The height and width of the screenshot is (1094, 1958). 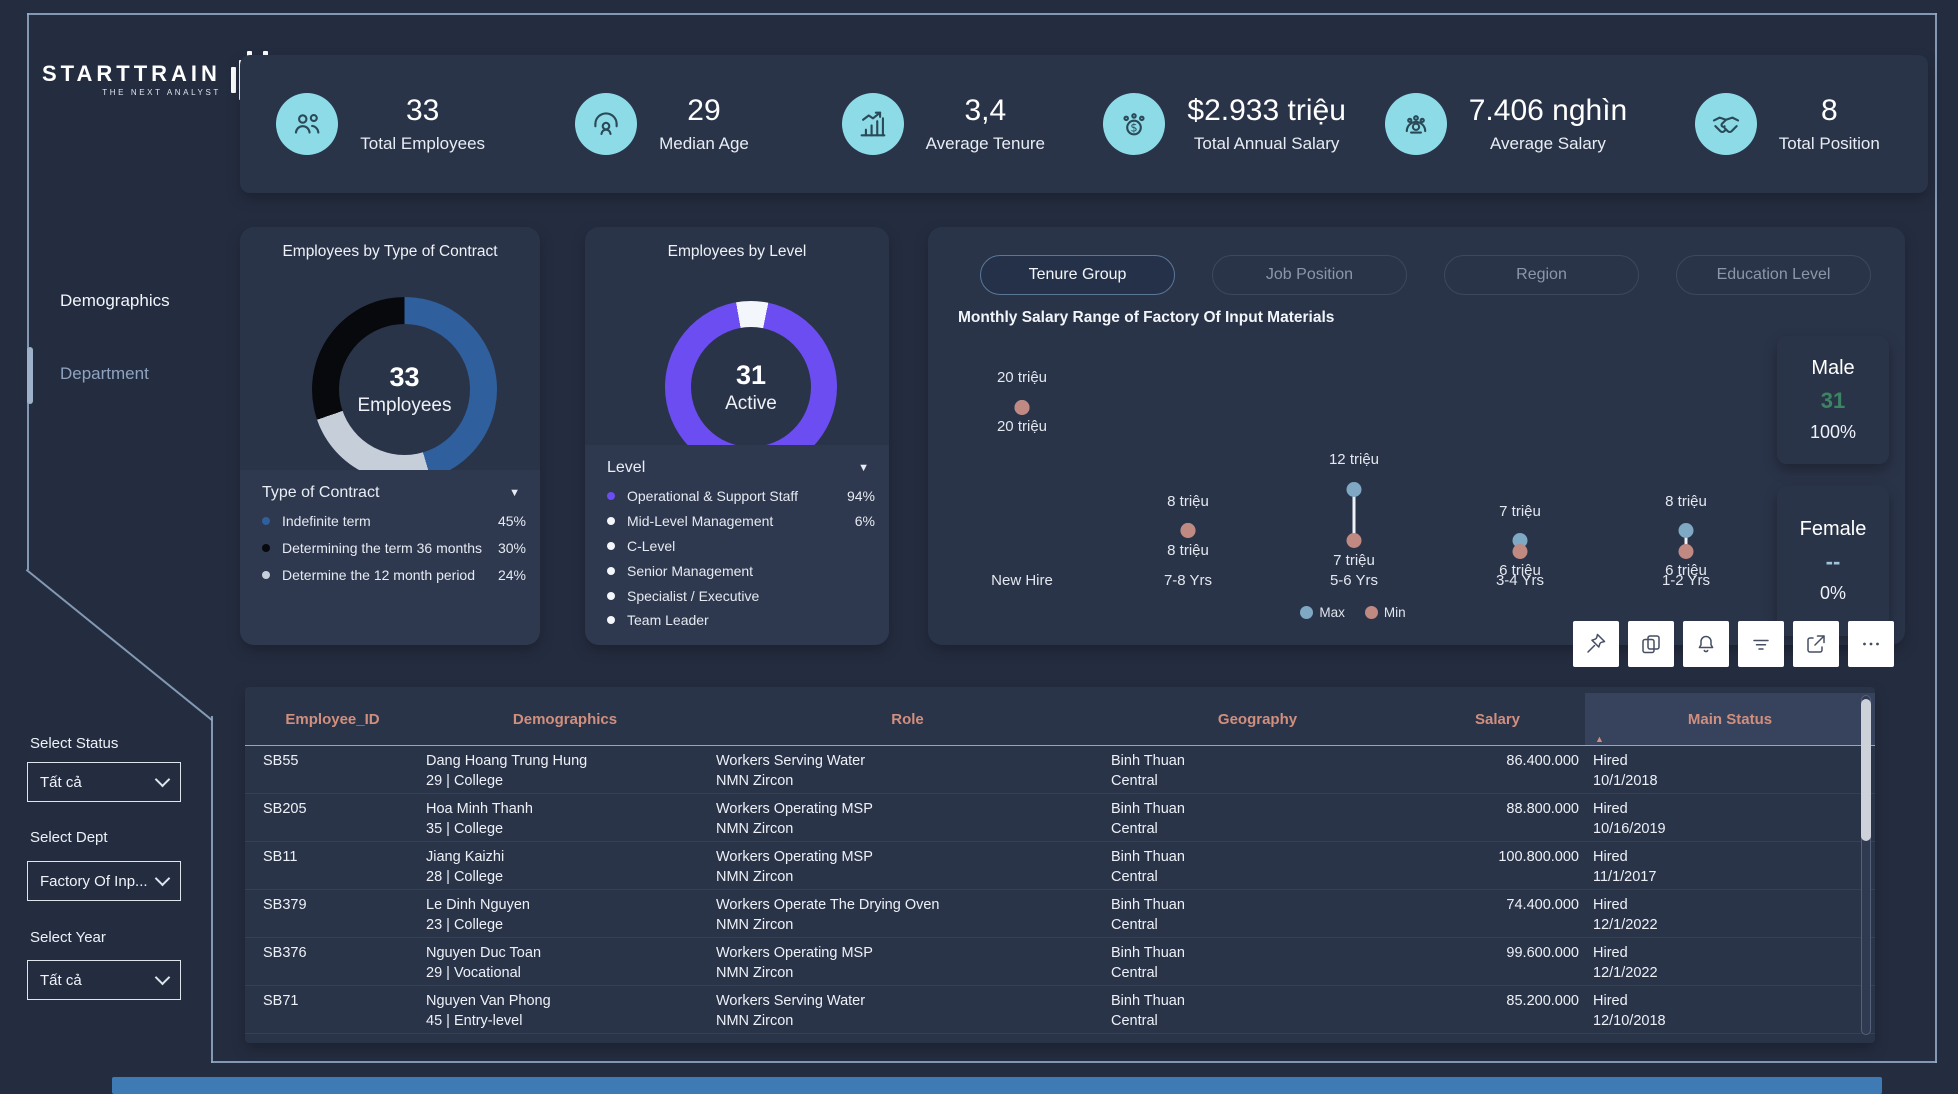 I want to click on kpi-value: 7.406 nghìn, so click(x=1548, y=110).